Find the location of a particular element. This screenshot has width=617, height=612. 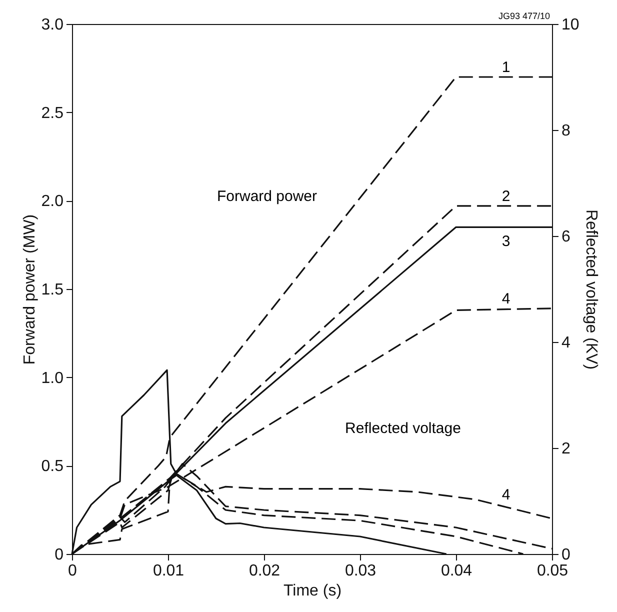

y2-tick-label: 6 is located at coordinates (566, 237).